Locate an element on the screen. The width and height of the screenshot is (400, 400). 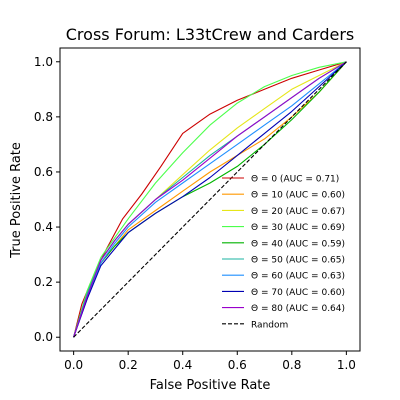
legend-label-5: Θ = 50 (AUC = 0.65) is located at coordinates (298, 261).